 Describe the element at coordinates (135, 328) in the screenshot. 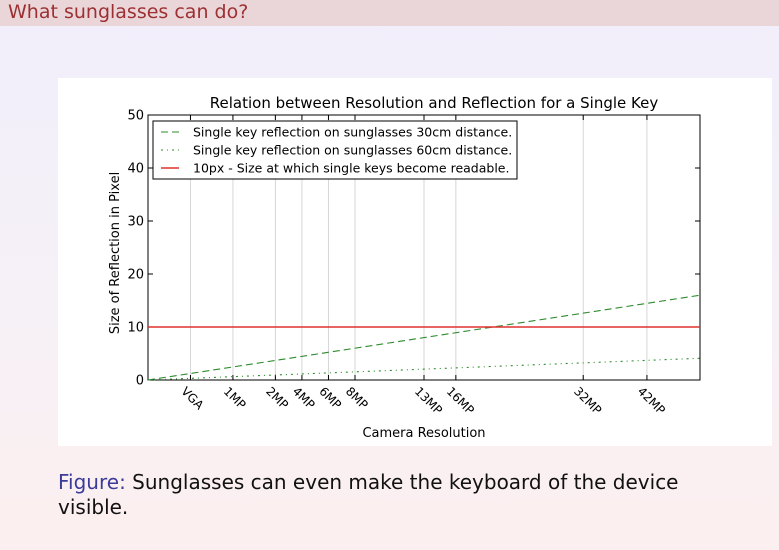

I see `y-tick-label-10: 10` at that location.